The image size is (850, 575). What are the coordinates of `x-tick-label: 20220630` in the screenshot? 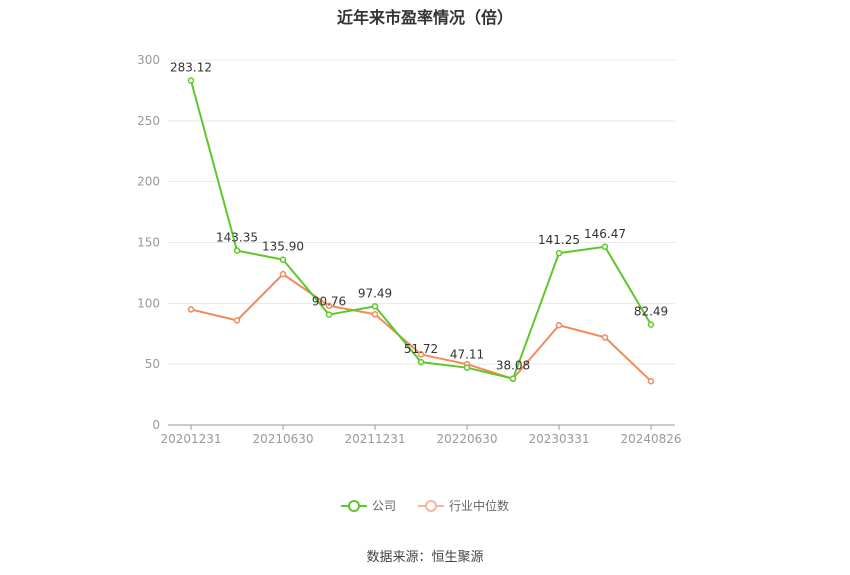 It's located at (466, 439).